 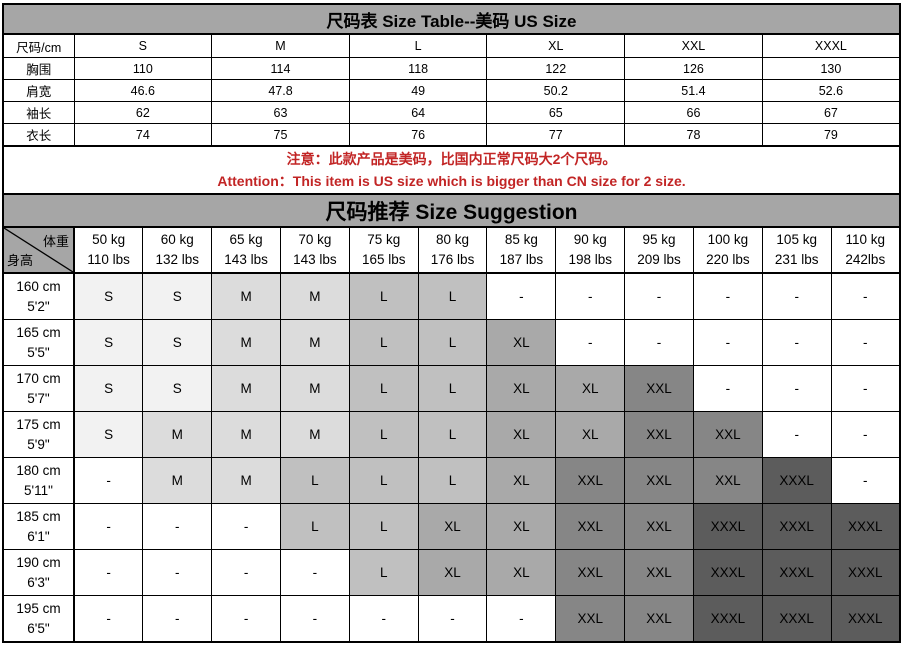 I want to click on weight-header: 100 kg 220 lbs, so click(x=727, y=250).